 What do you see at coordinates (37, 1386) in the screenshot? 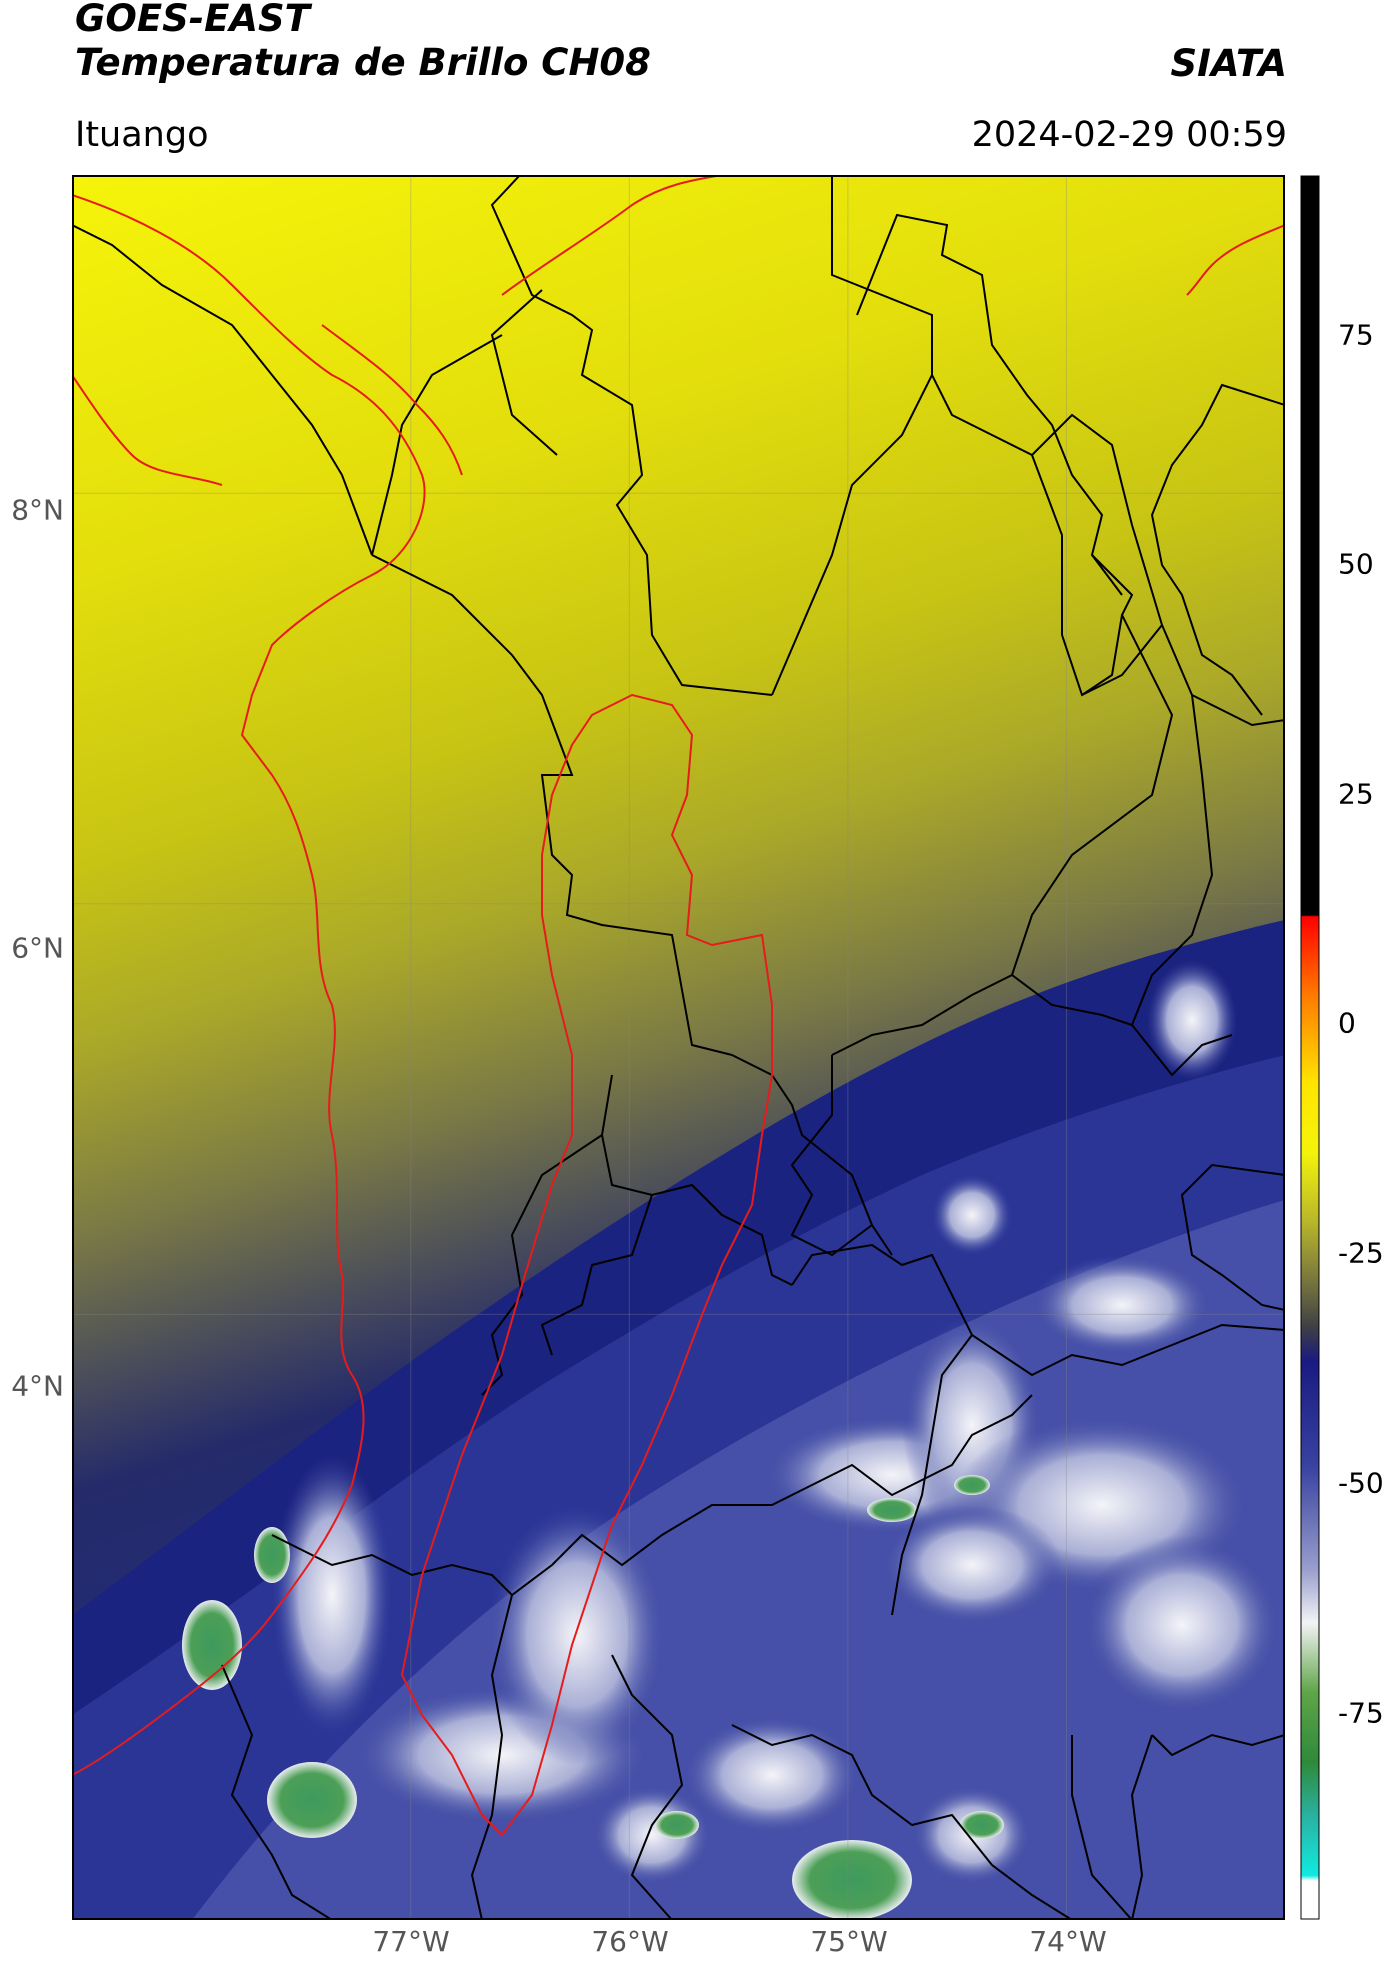
I see `latitude-label: 4°N` at bounding box center [37, 1386].